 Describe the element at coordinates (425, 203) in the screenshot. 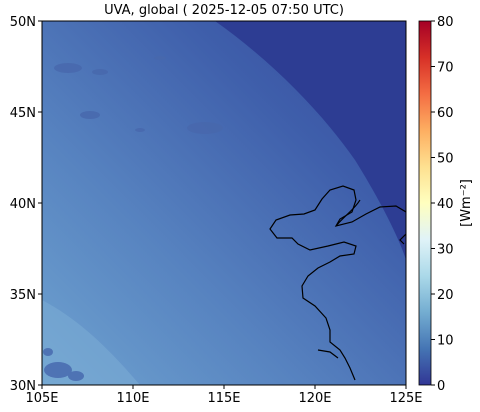

I see `colorbar` at that location.